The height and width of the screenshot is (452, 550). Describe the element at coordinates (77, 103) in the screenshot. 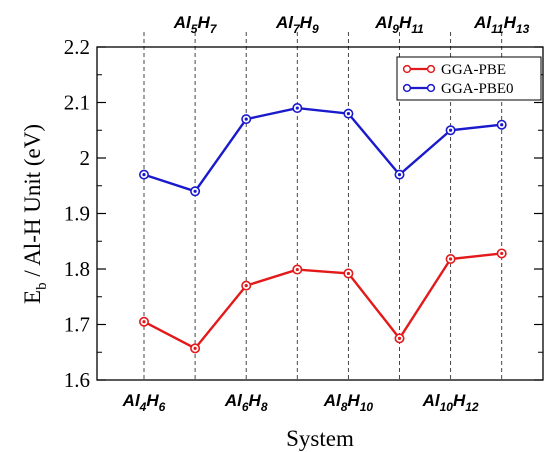

I see `y-tick-label: 2.1` at that location.